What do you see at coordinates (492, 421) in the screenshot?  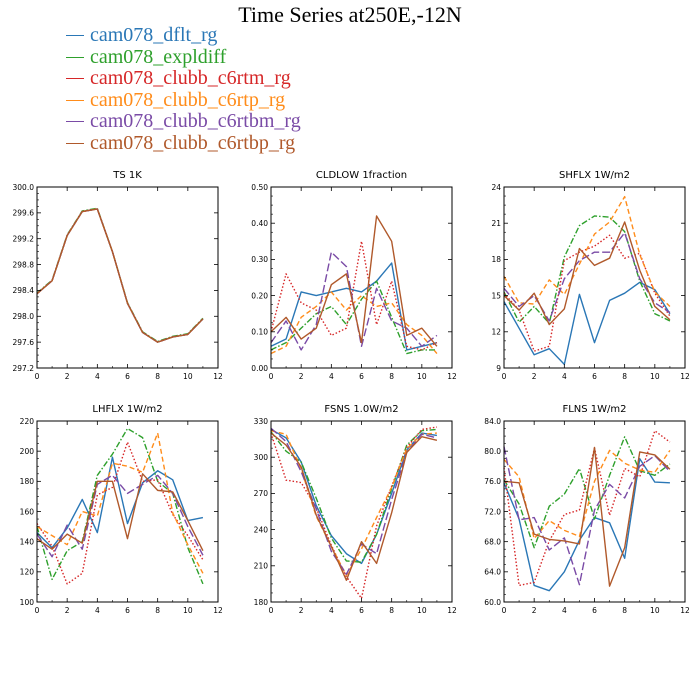 I see `y-tick-label: 84.0` at bounding box center [492, 421].